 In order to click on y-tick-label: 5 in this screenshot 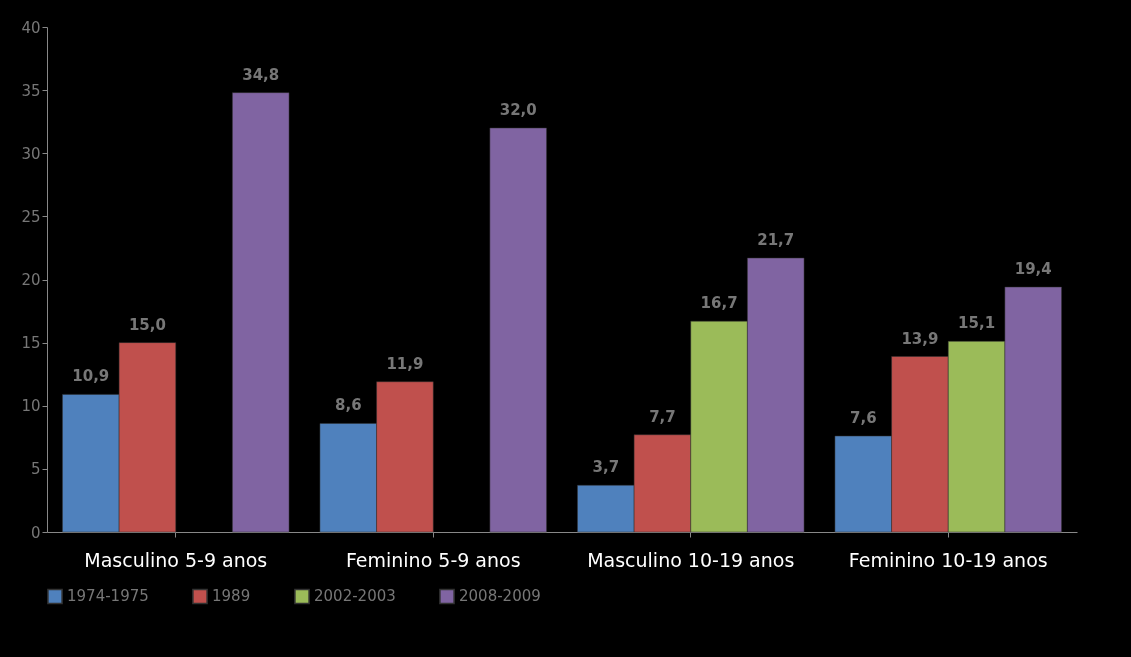, I will do `click(35, 469)`.